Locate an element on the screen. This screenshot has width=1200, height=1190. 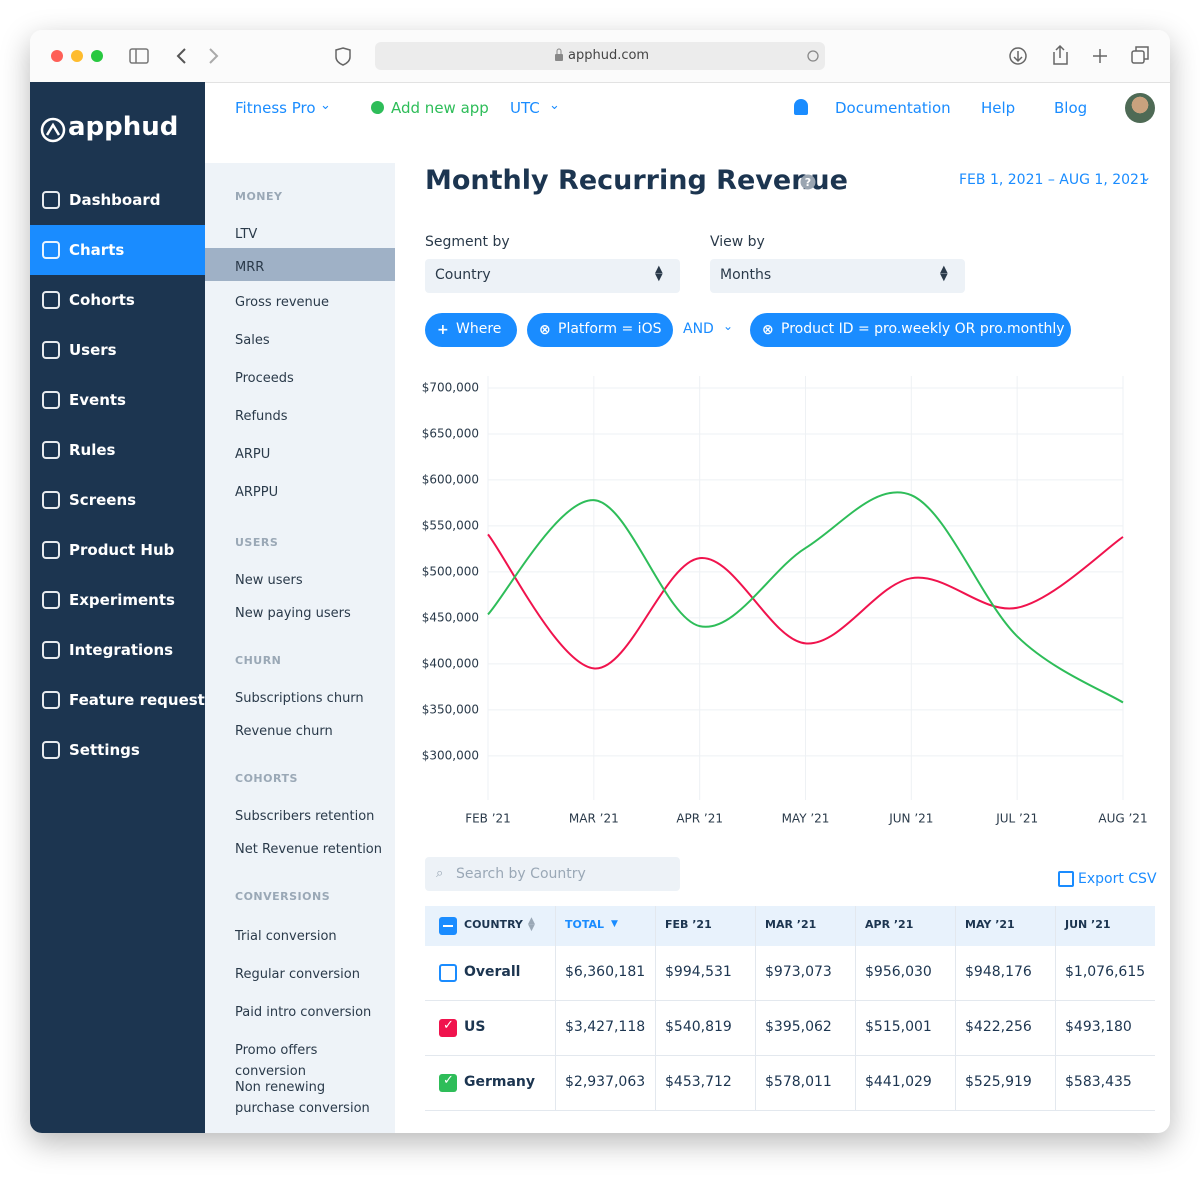
column-header: COUNTRY is located at coordinates (493, 924).